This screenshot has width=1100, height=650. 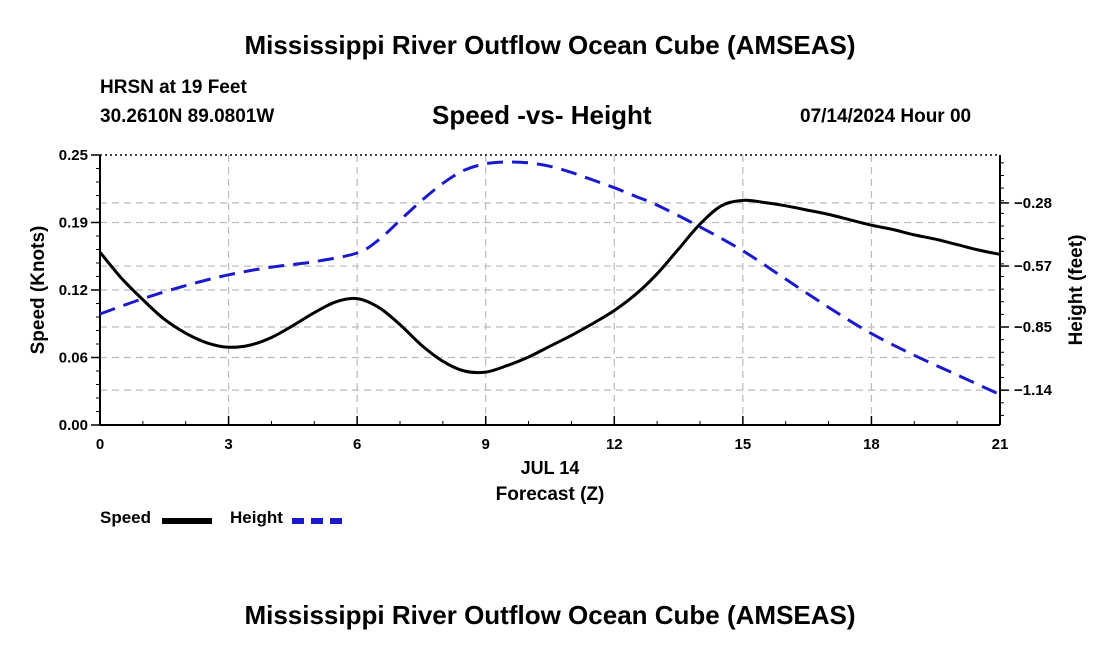 I want to click on y-right-tick-label: −0.57, so click(x=1033, y=266).